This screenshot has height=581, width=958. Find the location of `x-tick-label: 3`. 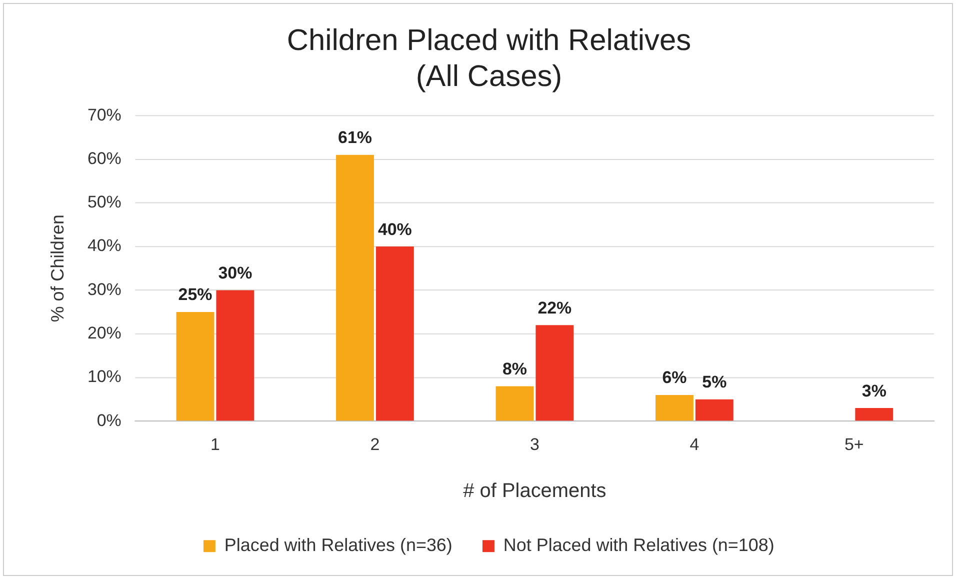

x-tick-label: 3 is located at coordinates (535, 444).